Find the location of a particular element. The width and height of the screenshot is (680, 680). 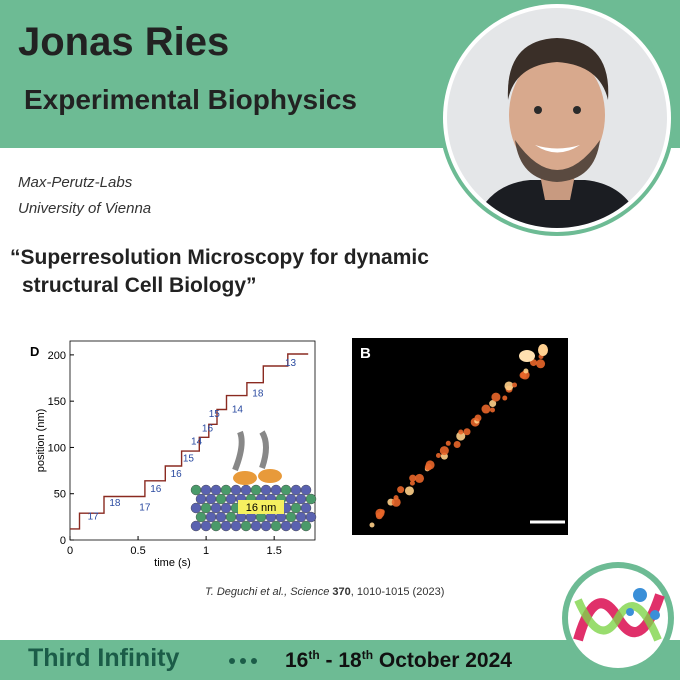

plot-frame is located at coordinates (192, 440).